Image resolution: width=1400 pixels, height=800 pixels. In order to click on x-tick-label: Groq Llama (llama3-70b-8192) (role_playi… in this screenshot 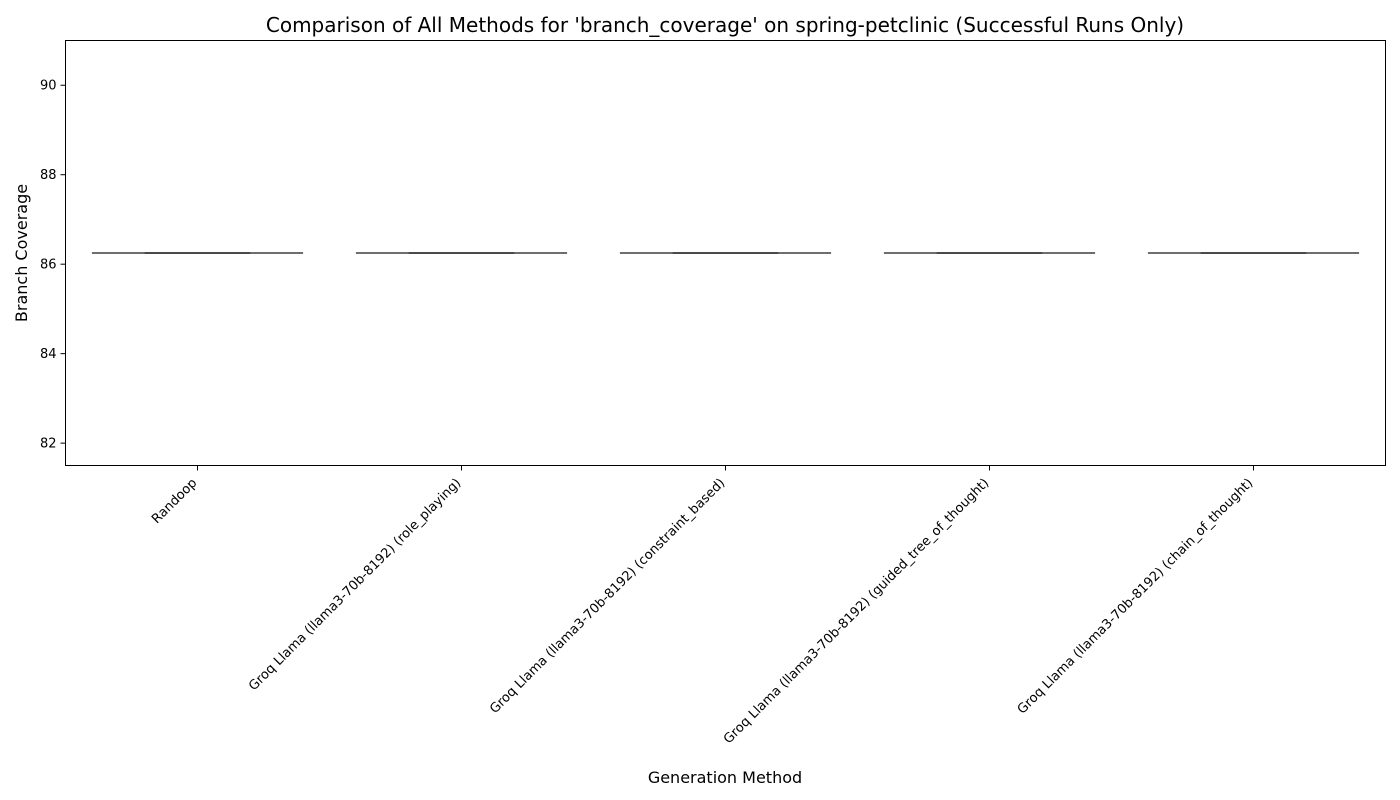, I will do `click(355, 585)`.